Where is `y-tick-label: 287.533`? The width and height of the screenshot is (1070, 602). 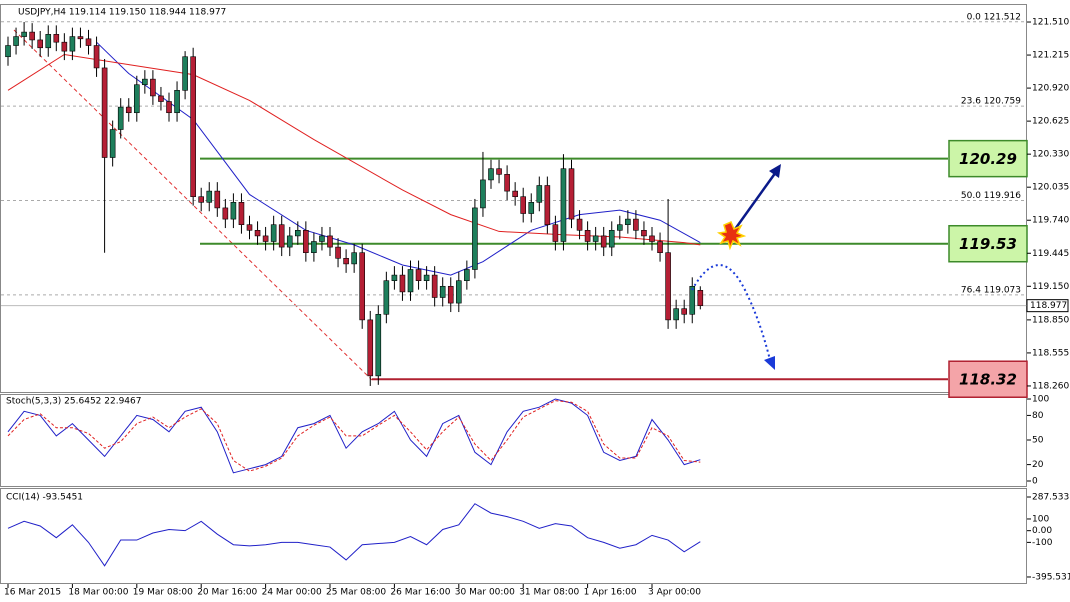 y-tick-label: 287.533 is located at coordinates (1050, 498).